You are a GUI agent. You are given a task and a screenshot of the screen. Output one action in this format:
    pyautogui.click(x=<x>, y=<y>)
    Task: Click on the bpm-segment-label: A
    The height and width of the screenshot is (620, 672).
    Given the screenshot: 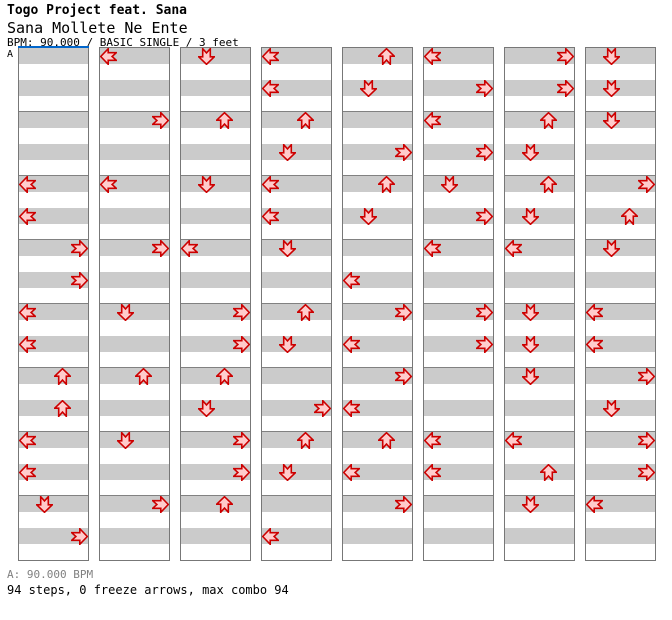 What is the action you would take?
    pyautogui.click(x=10, y=54)
    